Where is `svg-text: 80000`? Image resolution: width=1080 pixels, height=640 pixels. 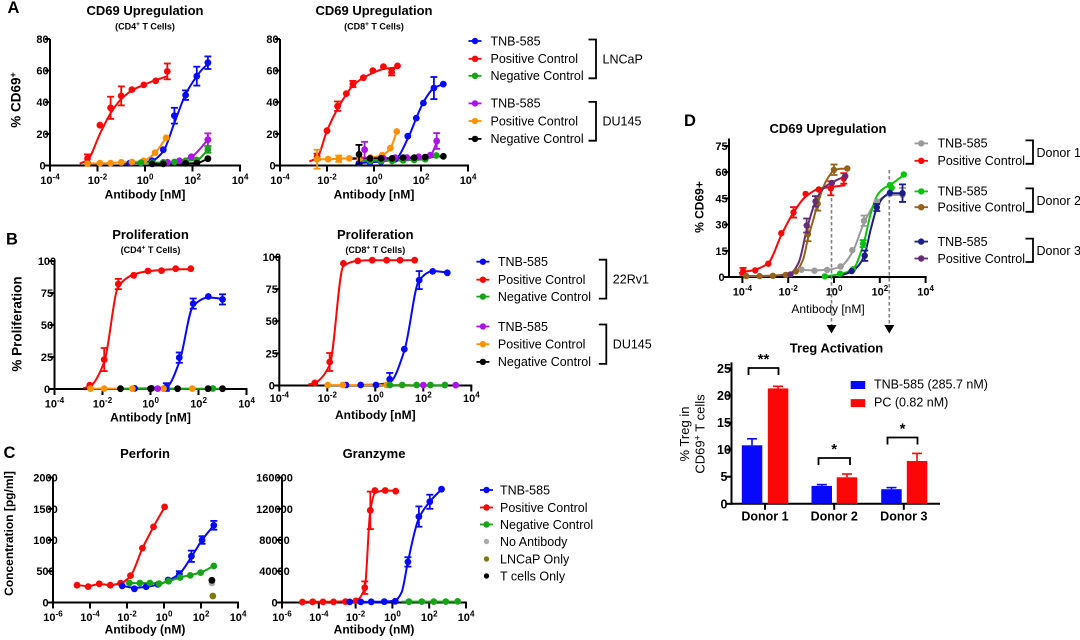 svg-text: 80000 is located at coordinates (274, 541).